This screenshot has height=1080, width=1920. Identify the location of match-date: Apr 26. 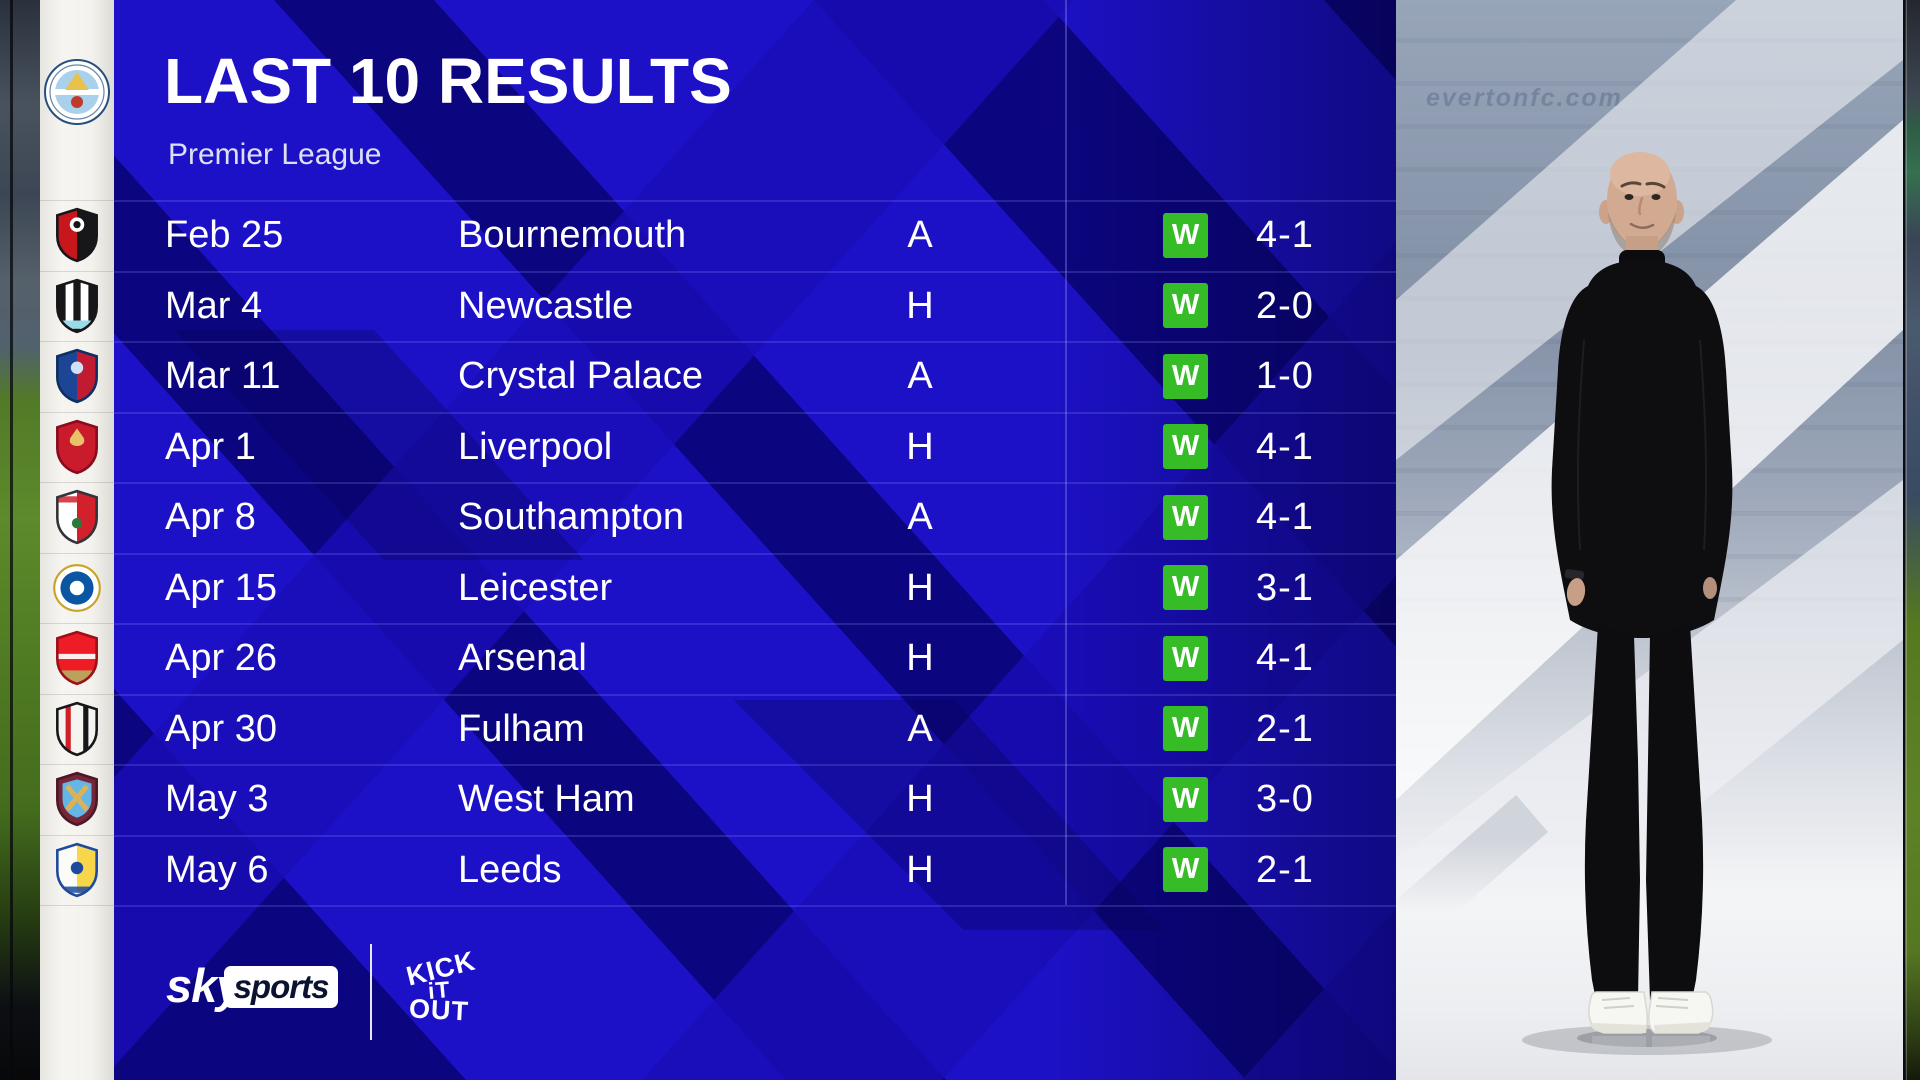
(221, 658).